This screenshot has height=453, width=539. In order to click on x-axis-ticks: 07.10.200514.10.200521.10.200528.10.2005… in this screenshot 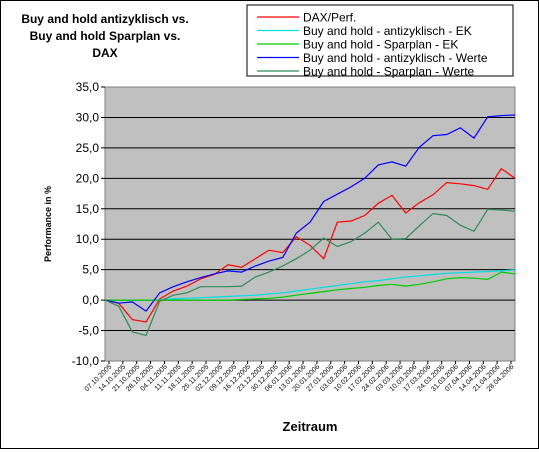, I will do `click(299, 377)`.